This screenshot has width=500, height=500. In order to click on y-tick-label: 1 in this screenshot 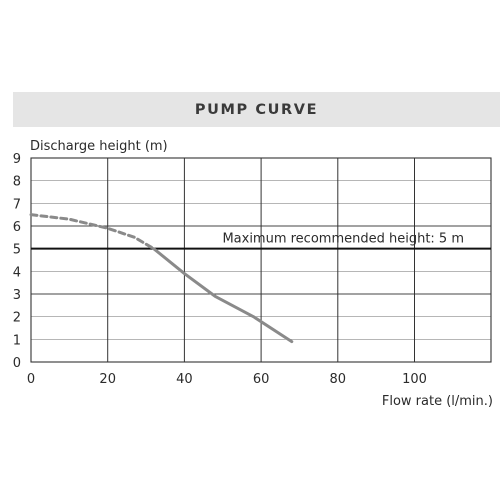, I will do `click(17, 340)`.